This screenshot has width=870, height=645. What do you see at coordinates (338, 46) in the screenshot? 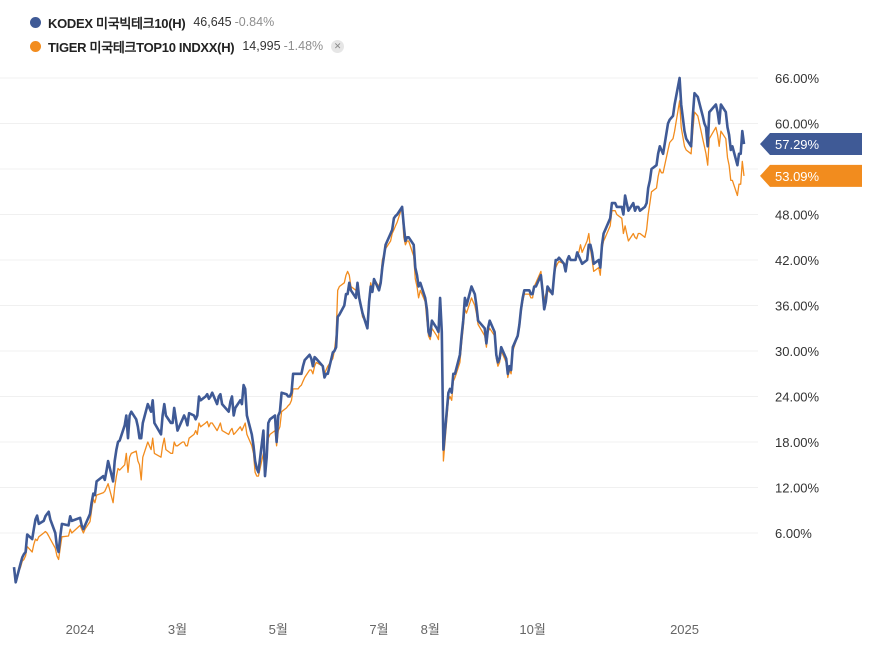
I see `close-icon: ✕` at bounding box center [338, 46].